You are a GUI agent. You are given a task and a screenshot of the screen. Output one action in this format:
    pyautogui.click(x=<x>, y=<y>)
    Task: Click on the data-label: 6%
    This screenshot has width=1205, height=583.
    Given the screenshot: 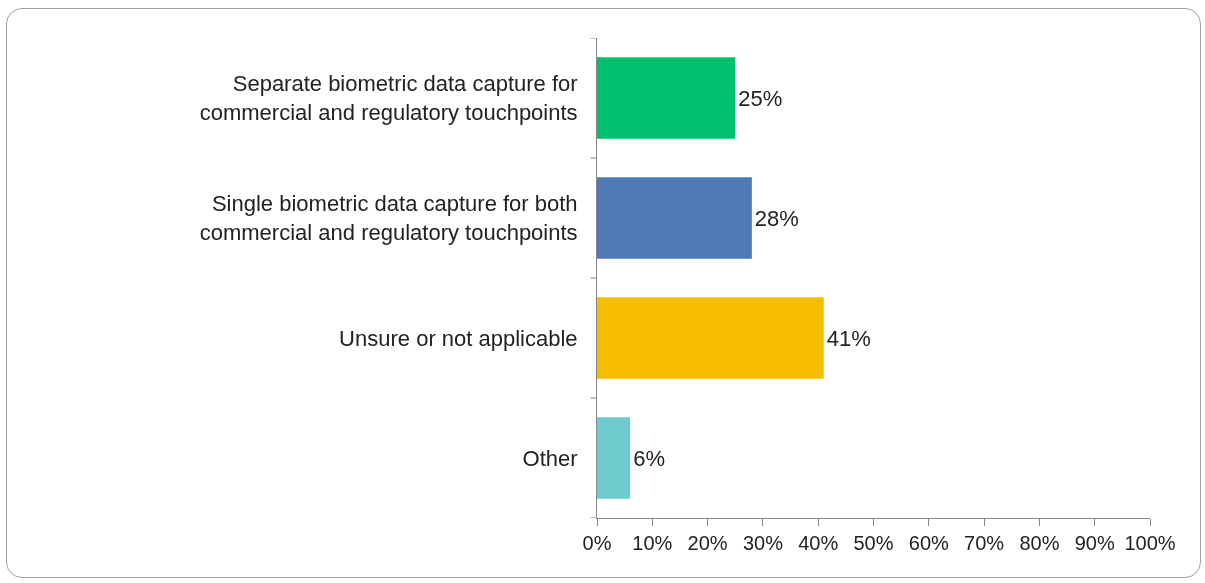 What is the action you would take?
    pyautogui.click(x=649, y=458)
    